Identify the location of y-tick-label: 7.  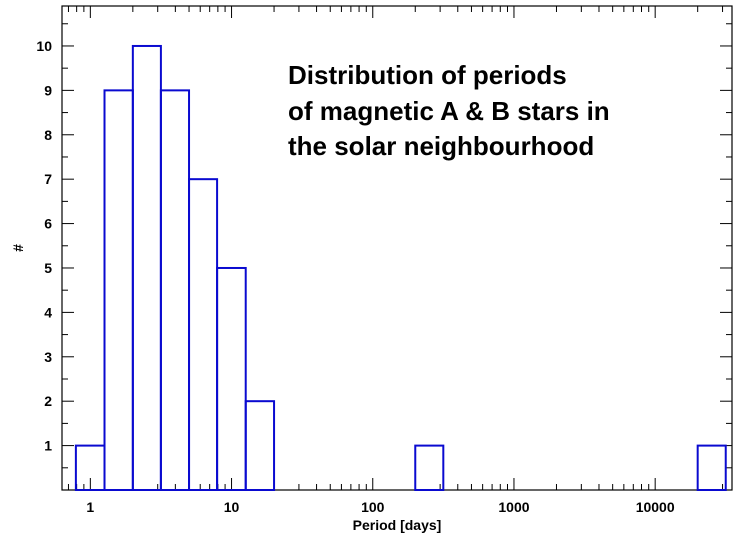
(48, 179).